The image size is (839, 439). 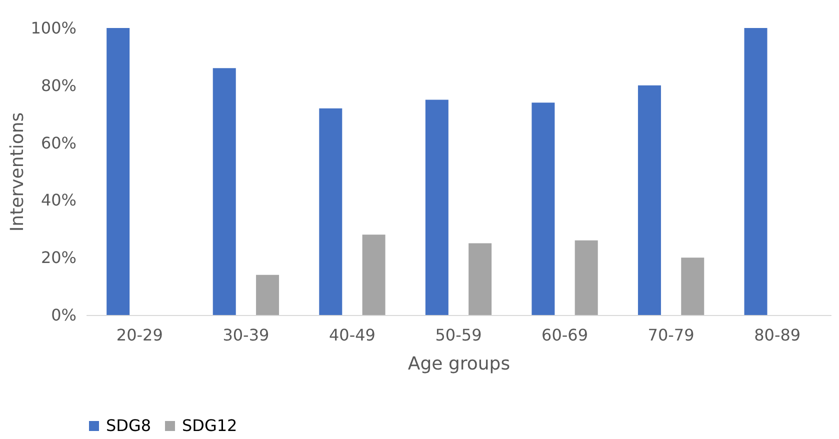 I want to click on x-tick-label: 30-39, so click(x=246, y=335).